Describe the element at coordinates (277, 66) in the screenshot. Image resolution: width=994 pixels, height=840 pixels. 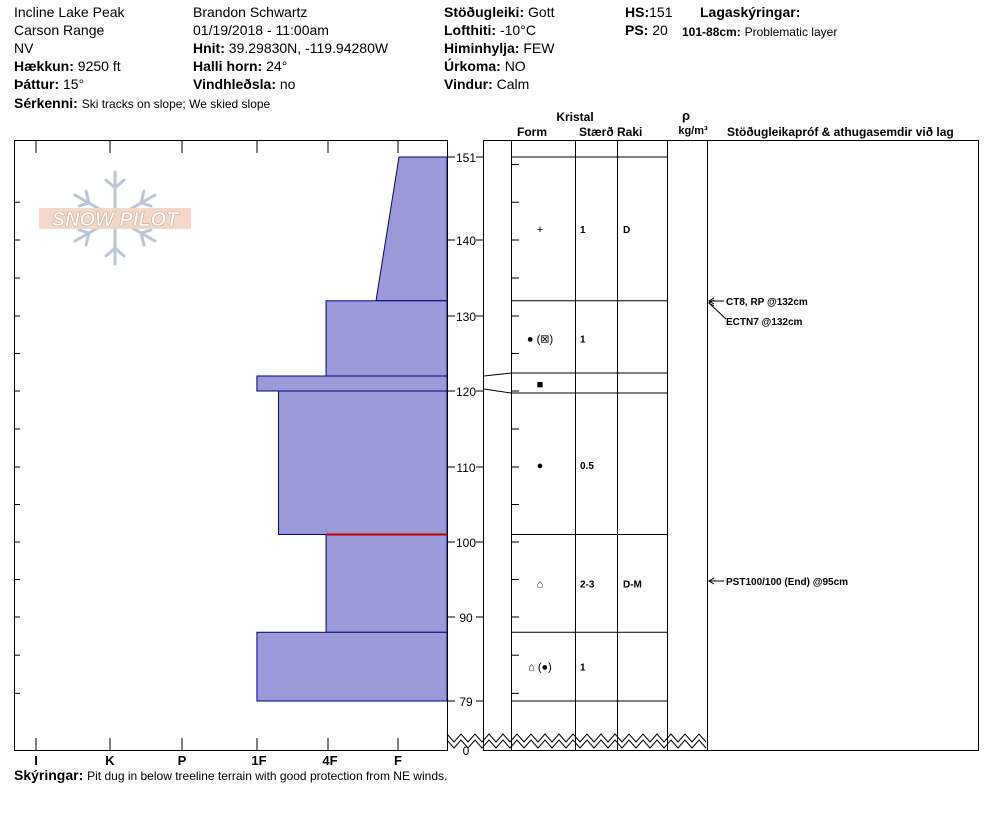
I see `slope-value: 24°` at that location.